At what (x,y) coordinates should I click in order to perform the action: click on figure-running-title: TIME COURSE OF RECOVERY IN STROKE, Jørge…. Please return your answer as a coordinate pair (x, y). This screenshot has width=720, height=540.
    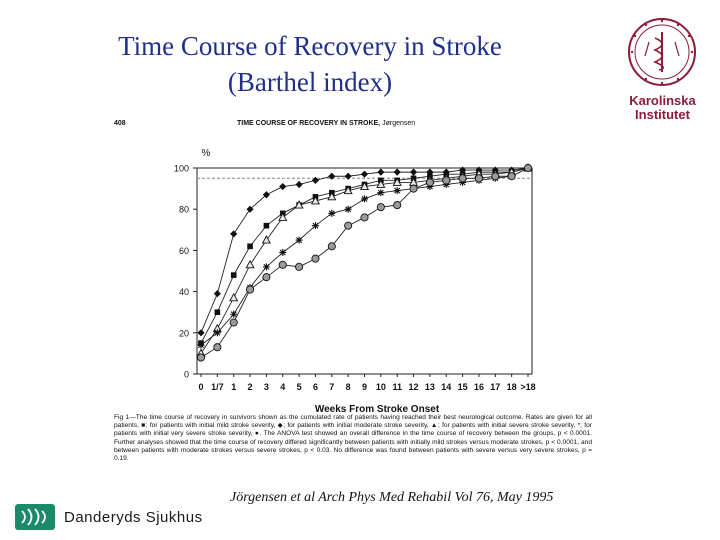
    Looking at the image, I should click on (326, 123).